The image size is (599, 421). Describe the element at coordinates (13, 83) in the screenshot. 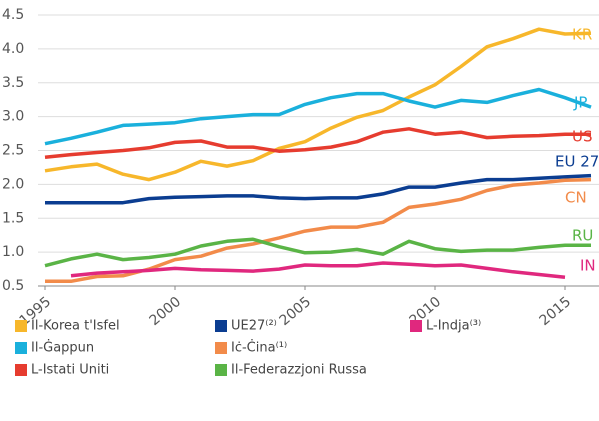

I see `y-tick-label: 3.5` at that location.